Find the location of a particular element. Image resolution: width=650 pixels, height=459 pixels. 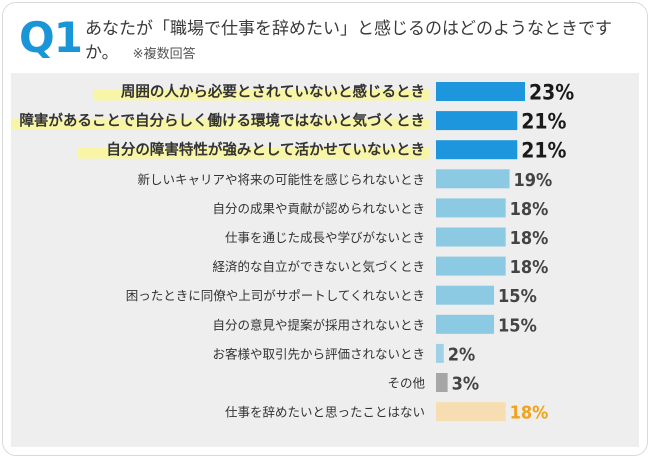

category-label: 自分の障害特性が強みとして活かせていないとき is located at coordinates (265, 150).